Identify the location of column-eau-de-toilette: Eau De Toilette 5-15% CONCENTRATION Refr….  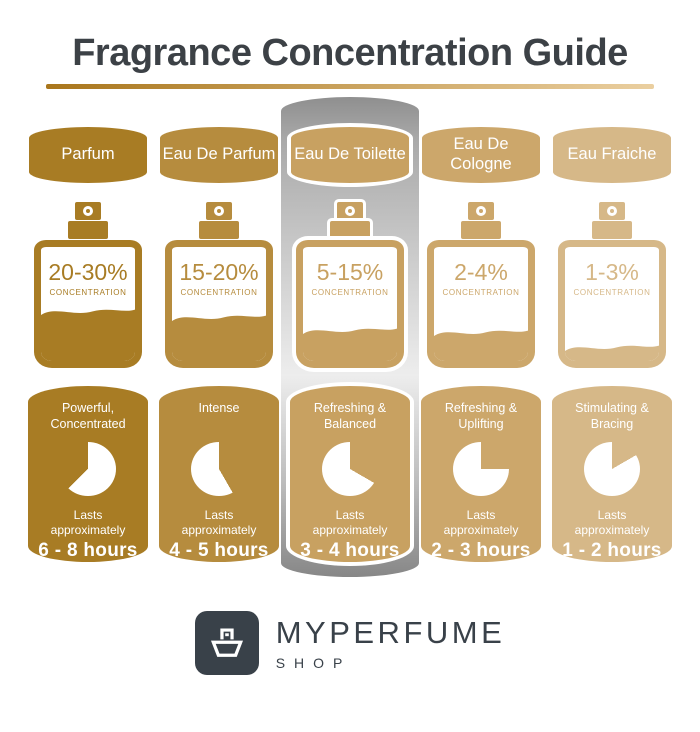
(350, 344).